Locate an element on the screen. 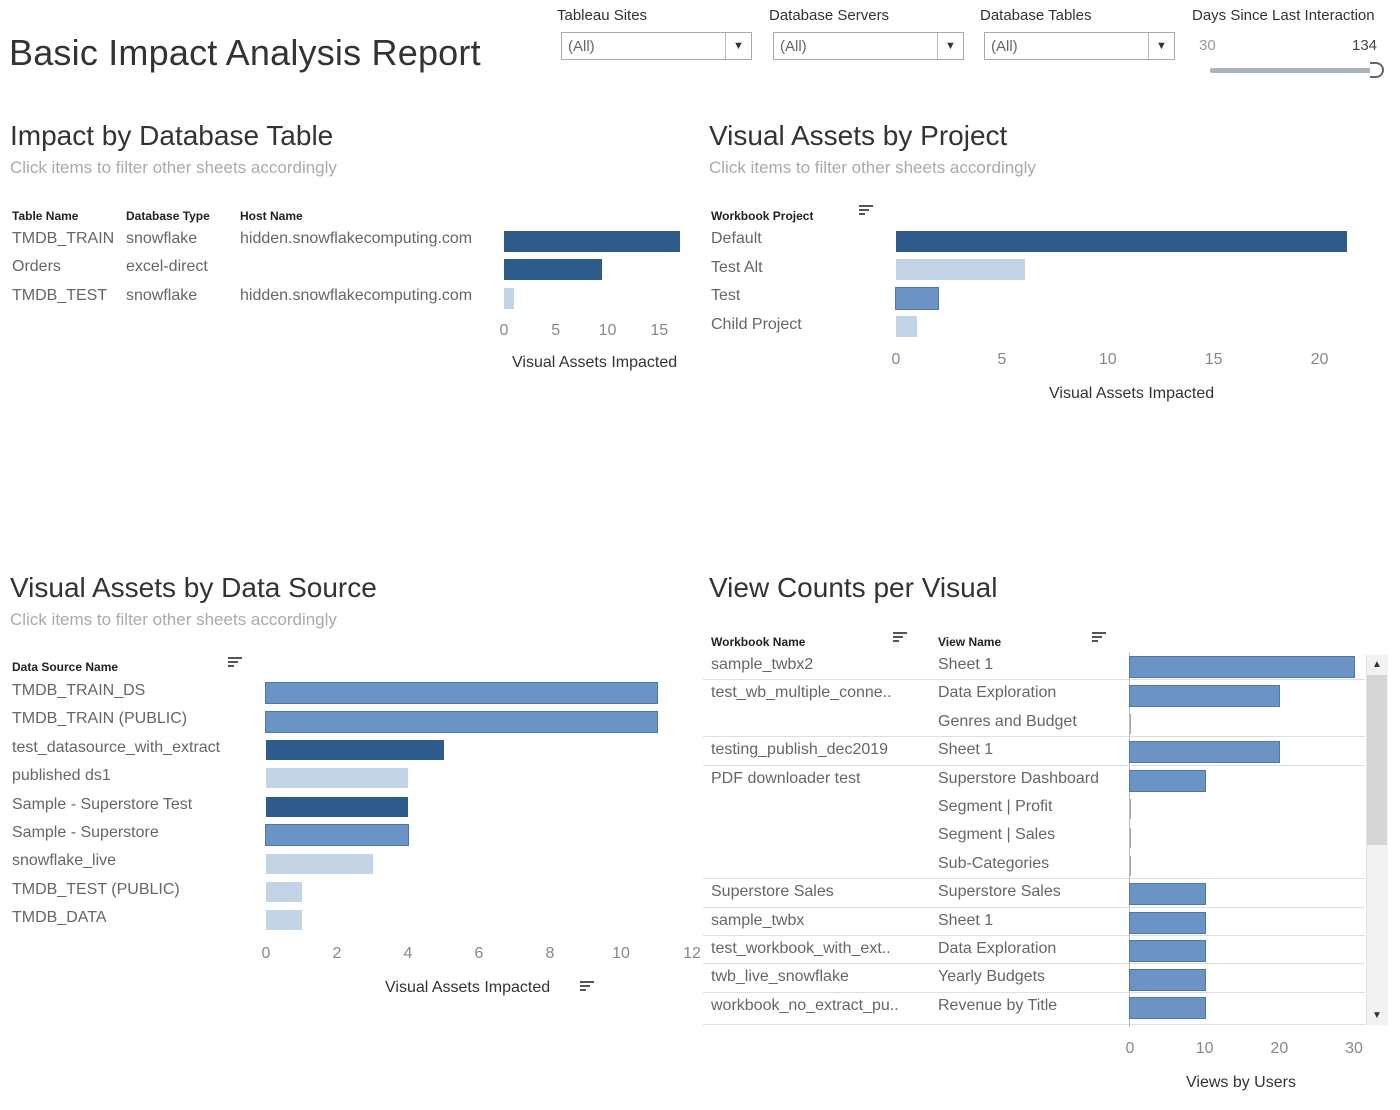 This screenshot has height=1110, width=1400. database-tables-select: (All) ▼ is located at coordinates (1079, 46).